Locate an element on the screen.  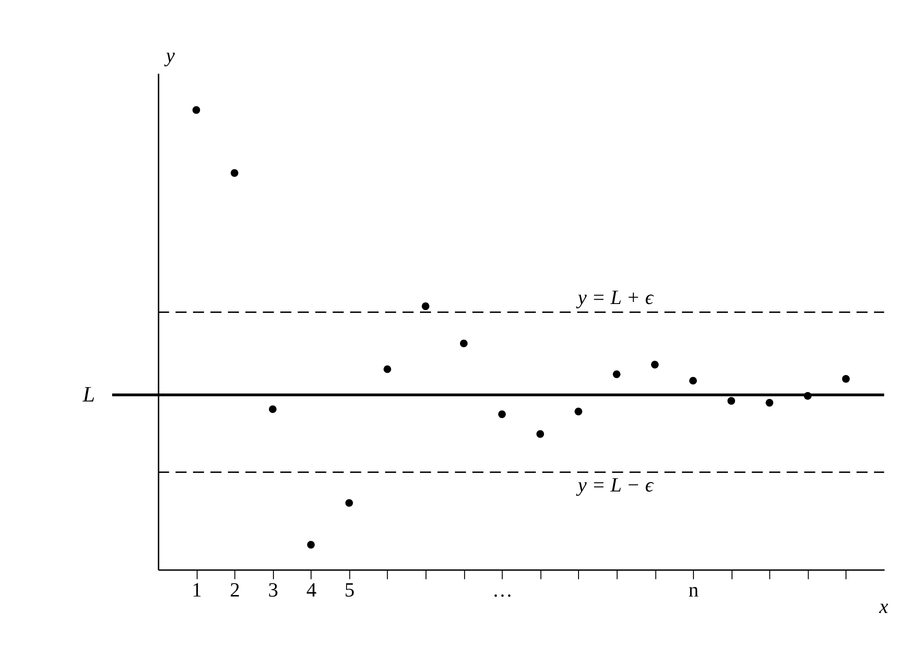
x-axis-title: x is located at coordinates (883, 607).